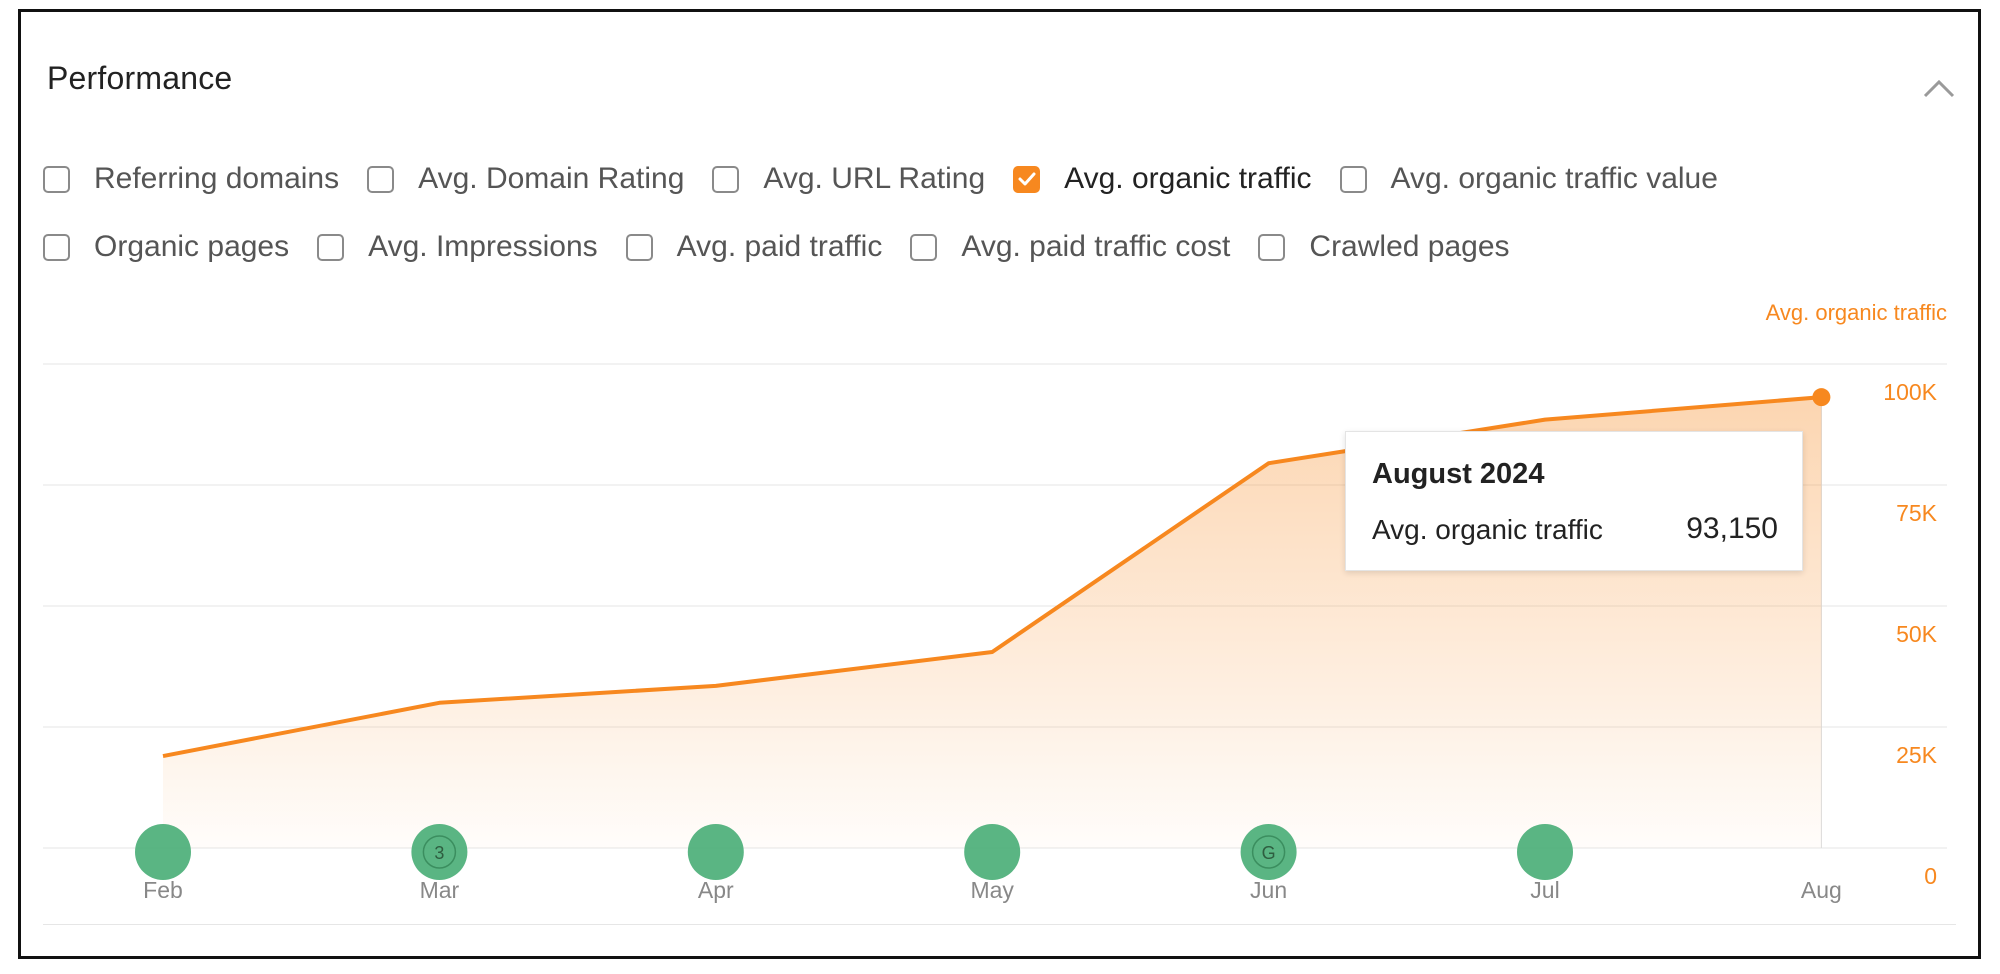 This screenshot has width=2000, height=974. I want to click on metric-checkbox-item: Avg. Domain Rating, so click(525, 179).